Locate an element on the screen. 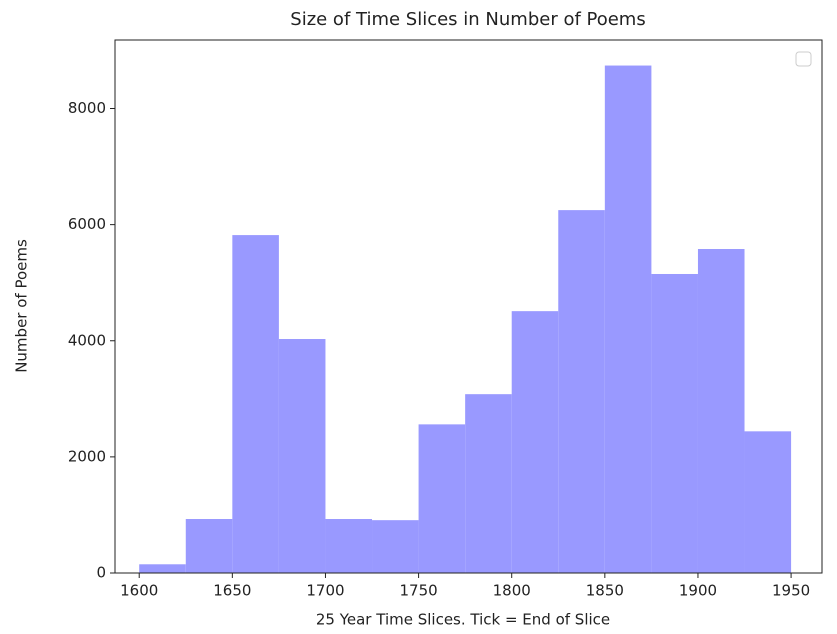 The width and height of the screenshot is (837, 634). y-tick-label: 6000 is located at coordinates (87, 224).